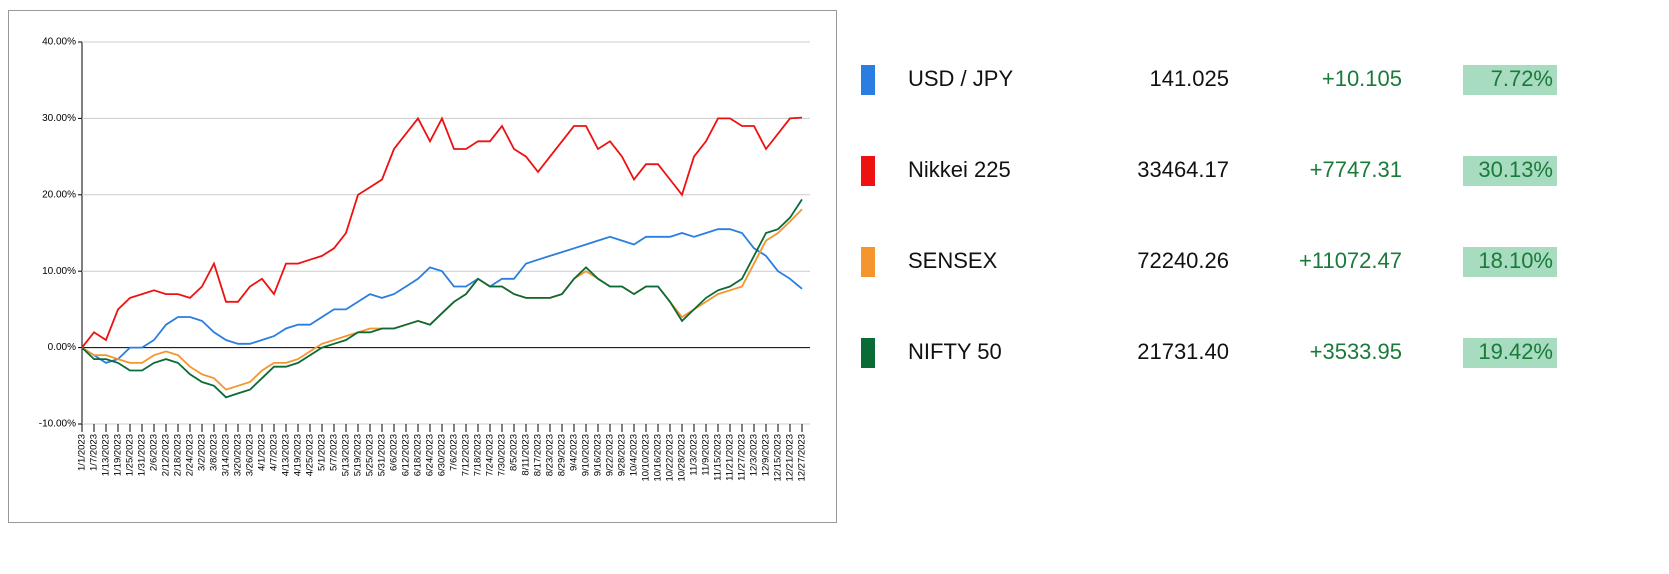 This screenshot has height=574, width=1669. What do you see at coordinates (790, 458) in the screenshot?
I see `x-tick-label: 12/21/2023` at bounding box center [790, 458].